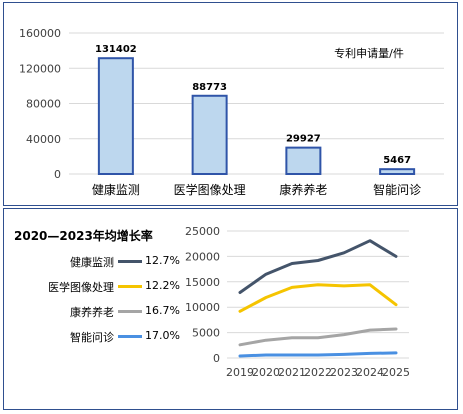 The image size is (463, 414). Describe the element at coordinates (202, 282) in the screenshot. I see `y-tick-label: 15000` at that location.